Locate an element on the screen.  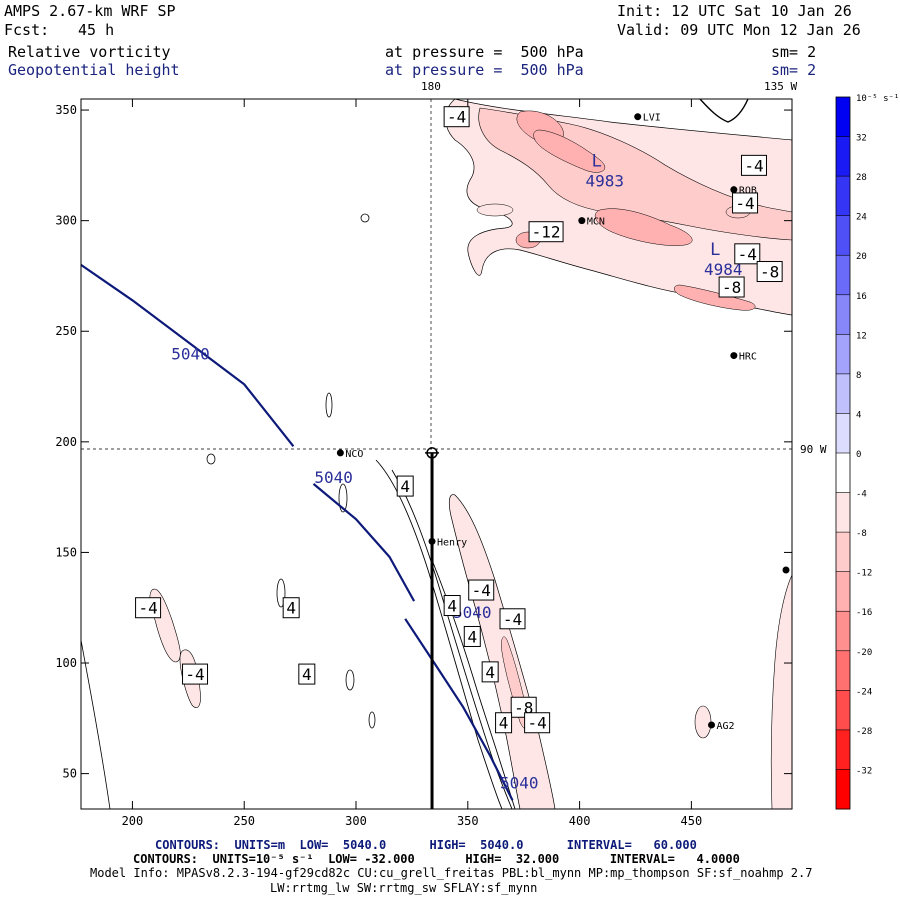
y-tick-label: 350 is located at coordinates (66, 110).